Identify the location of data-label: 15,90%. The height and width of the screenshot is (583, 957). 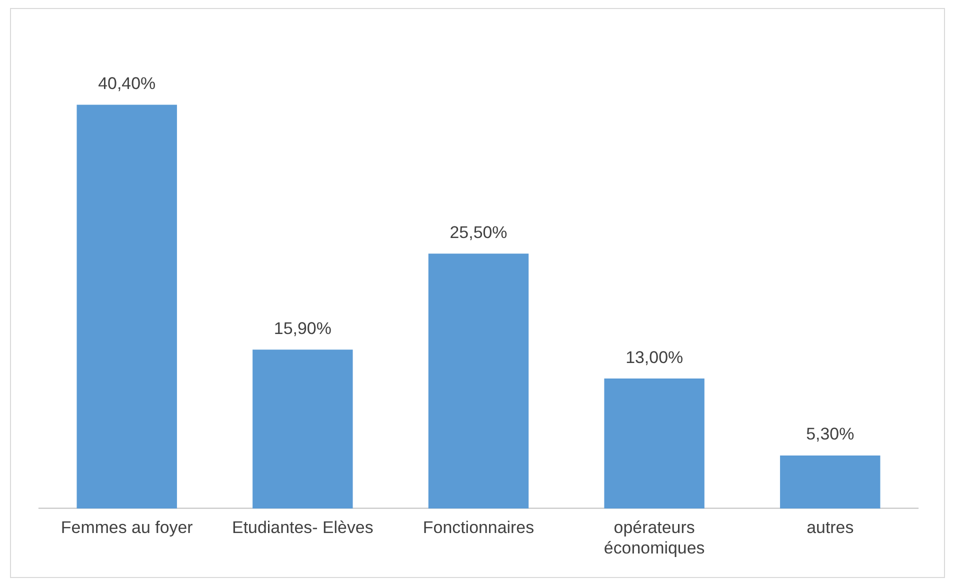
(303, 328).